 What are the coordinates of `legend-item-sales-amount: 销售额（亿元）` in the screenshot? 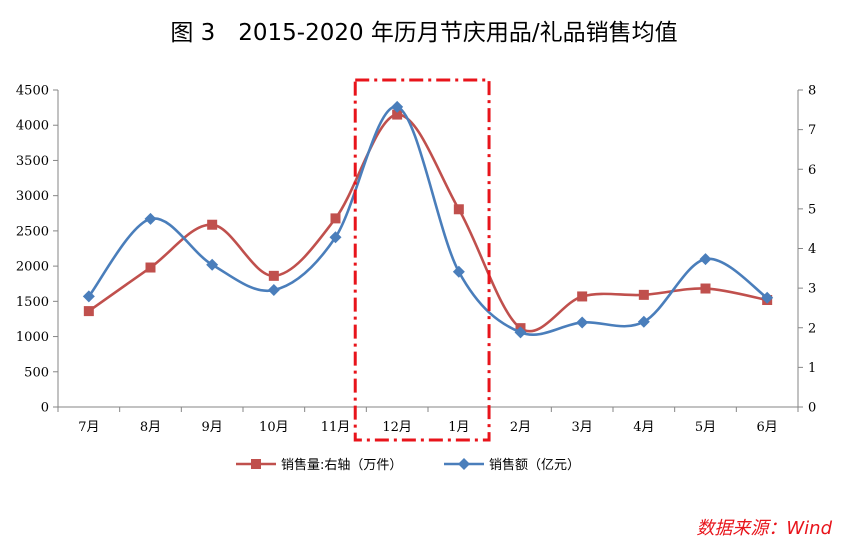 It's located at (512, 465).